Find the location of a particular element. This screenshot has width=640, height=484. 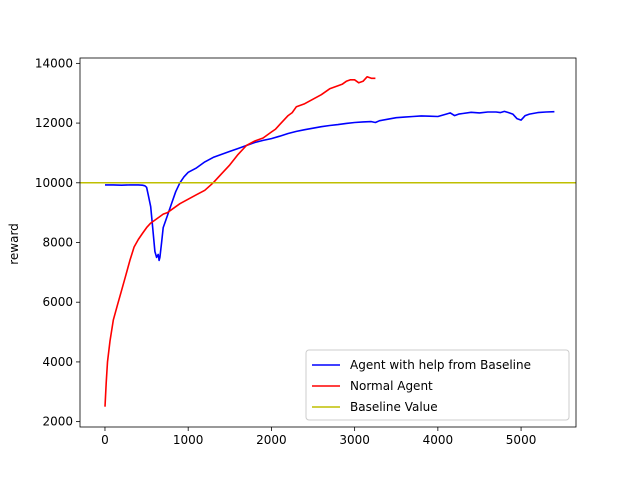

y-tick-label: 14000 is located at coordinates (54, 63).